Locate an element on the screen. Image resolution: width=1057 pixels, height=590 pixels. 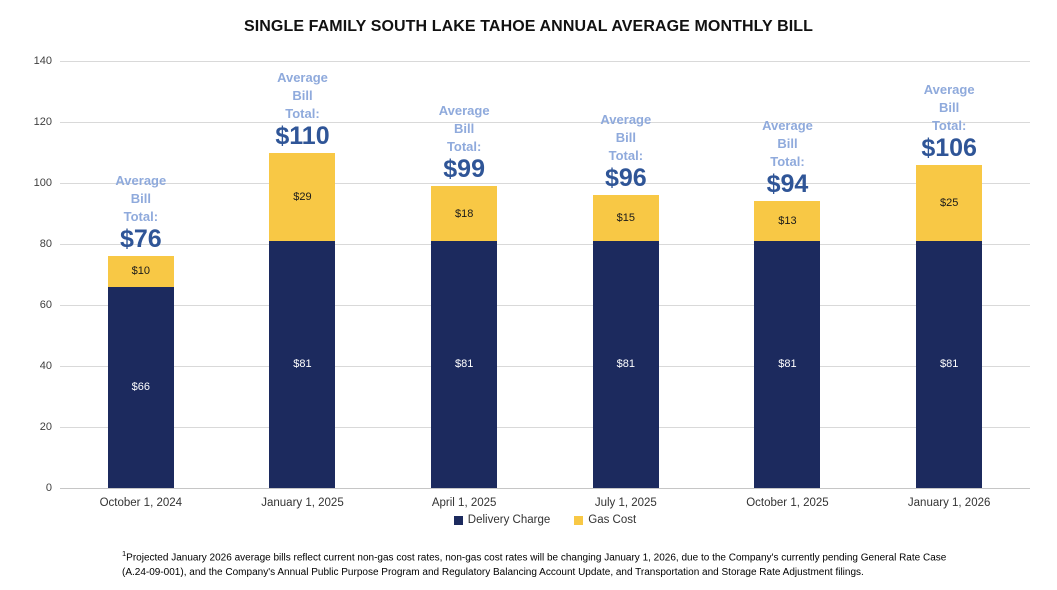
average-bill-total: $76 is located at coordinates (140, 239).